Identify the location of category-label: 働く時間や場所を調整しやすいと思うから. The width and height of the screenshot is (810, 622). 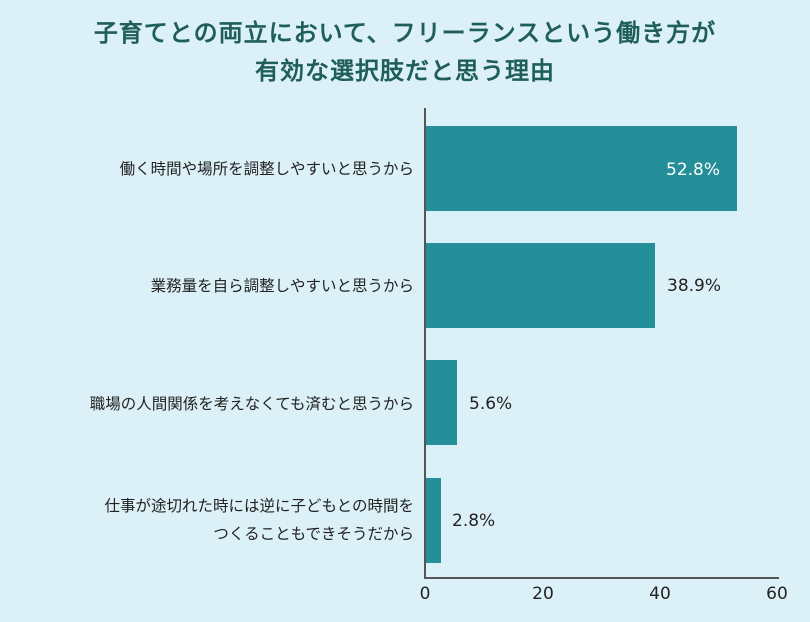
(266, 169).